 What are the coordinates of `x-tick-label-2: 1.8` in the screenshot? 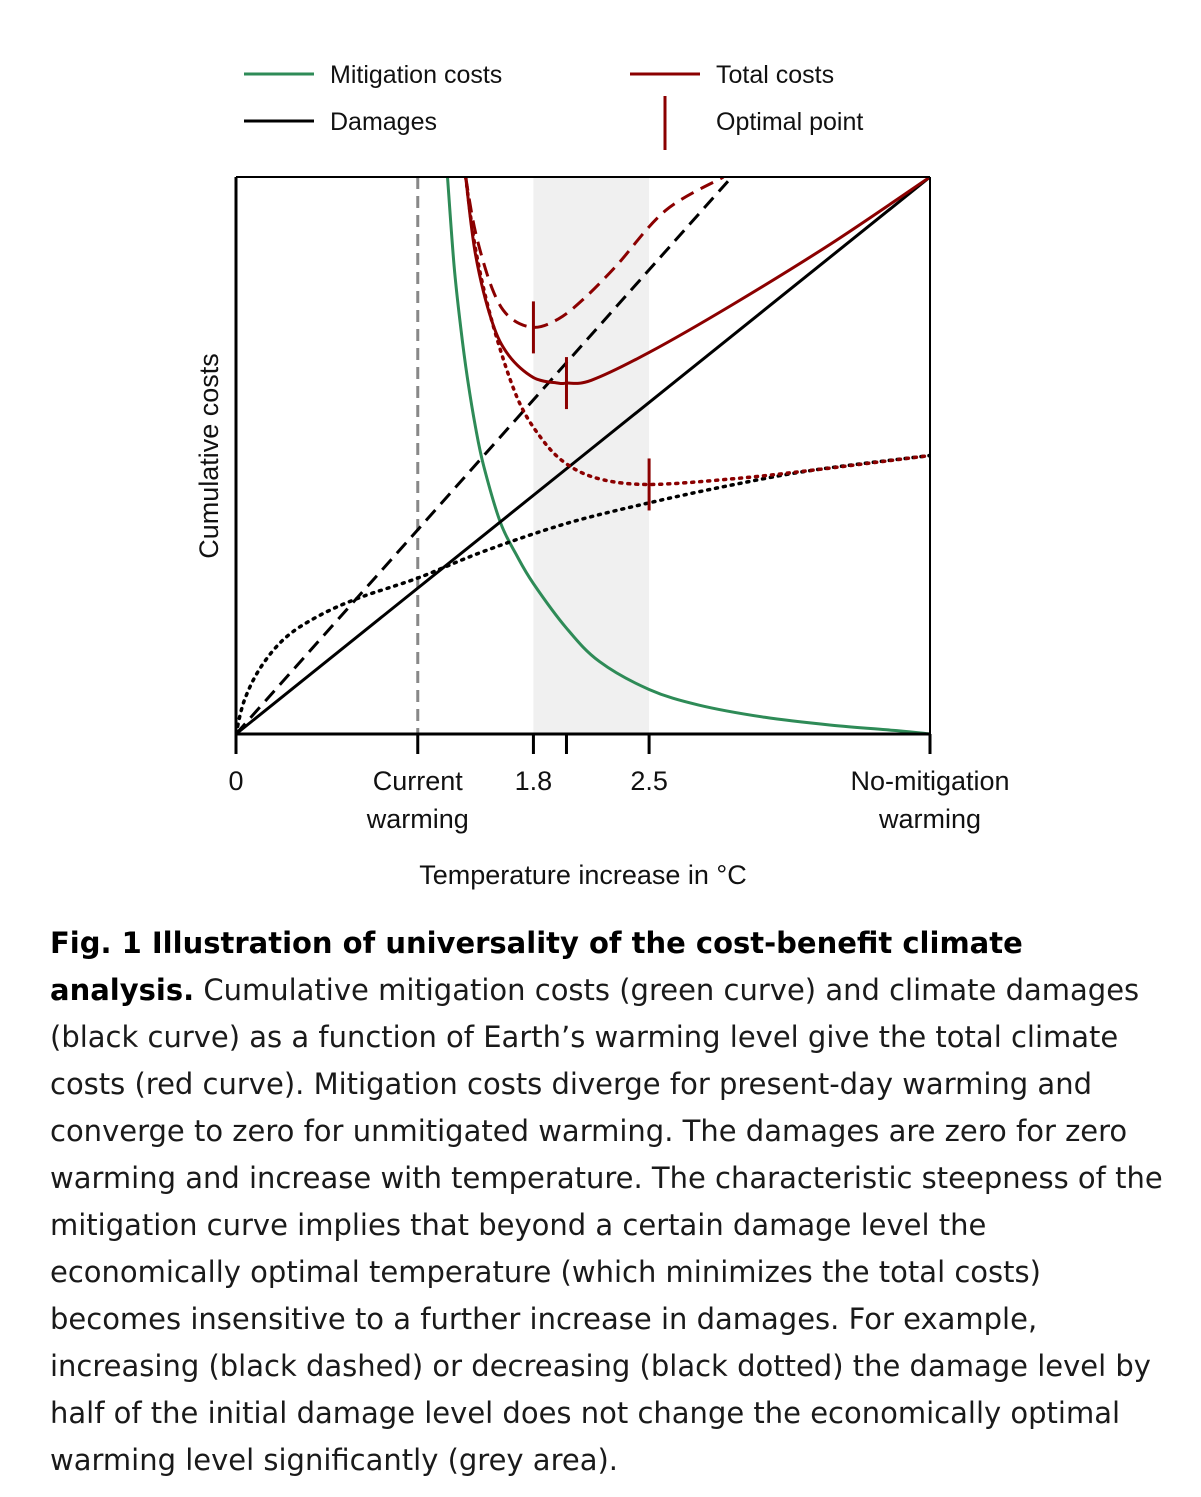 It's located at (534, 781).